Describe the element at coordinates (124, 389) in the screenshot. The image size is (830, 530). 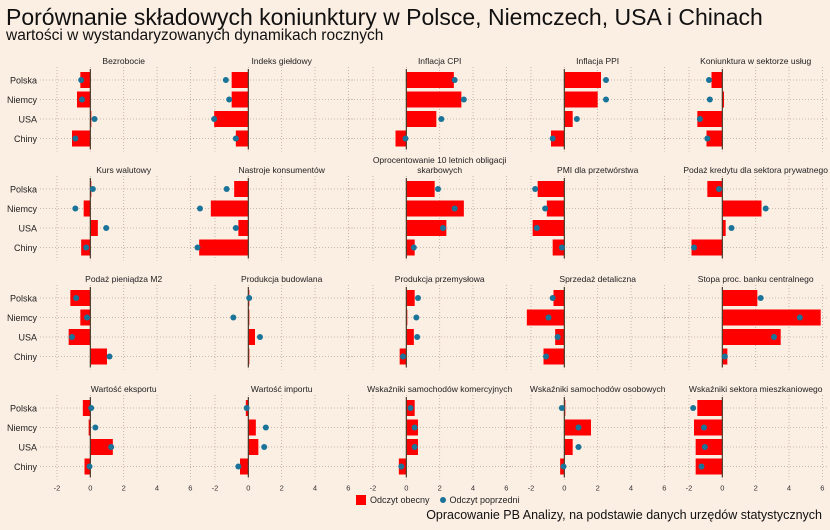
I see `panel-title: Wartość eksportu` at that location.